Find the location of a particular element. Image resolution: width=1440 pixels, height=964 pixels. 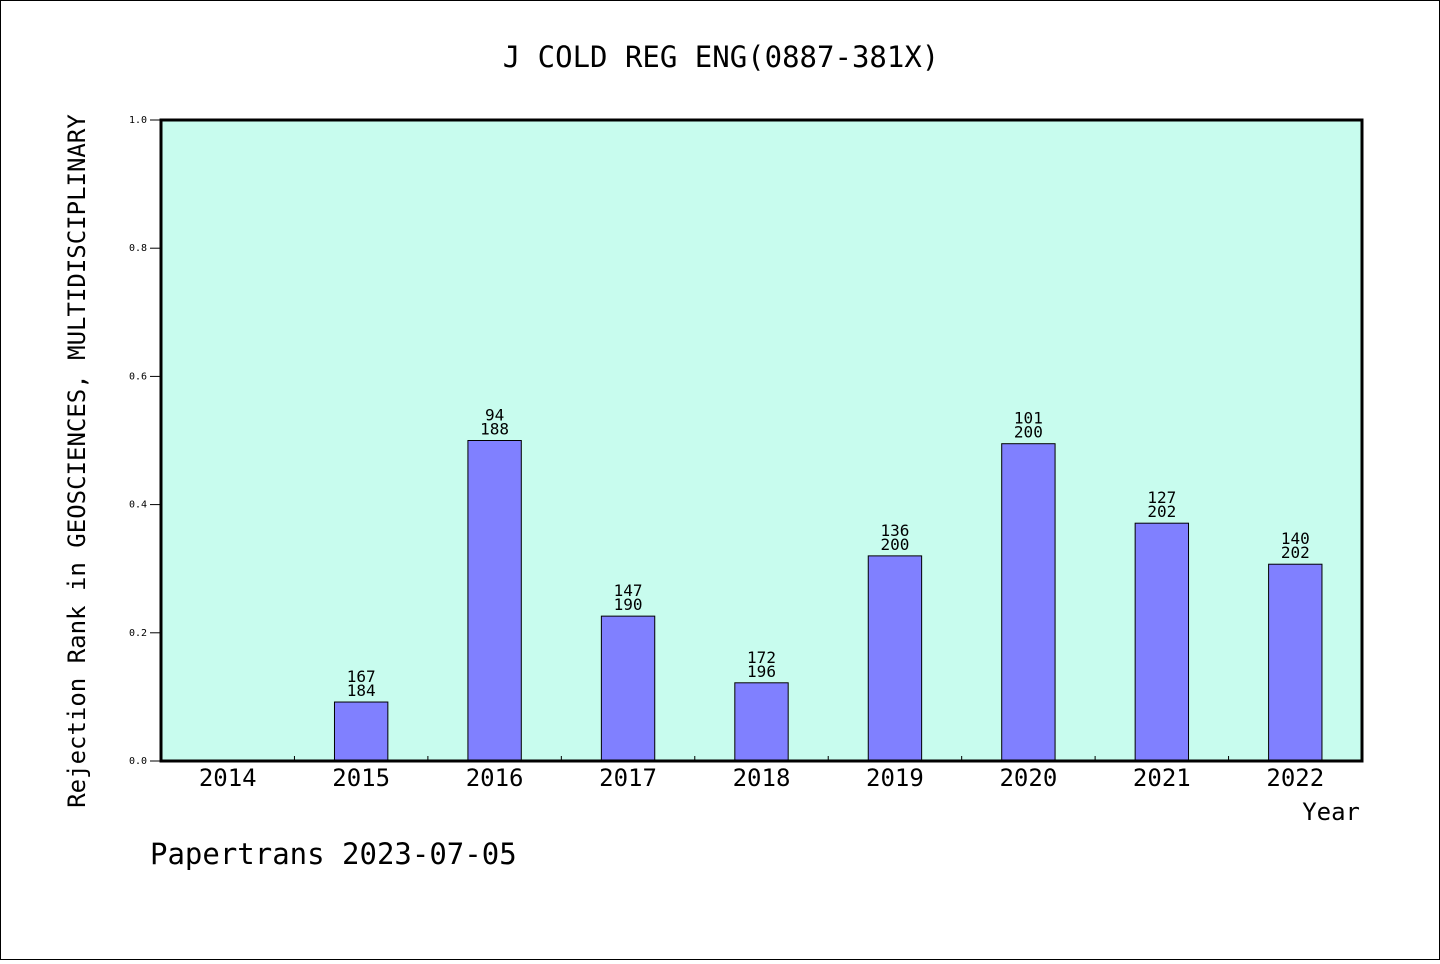

x-tick-label-2021: 2021 is located at coordinates (1162, 778).